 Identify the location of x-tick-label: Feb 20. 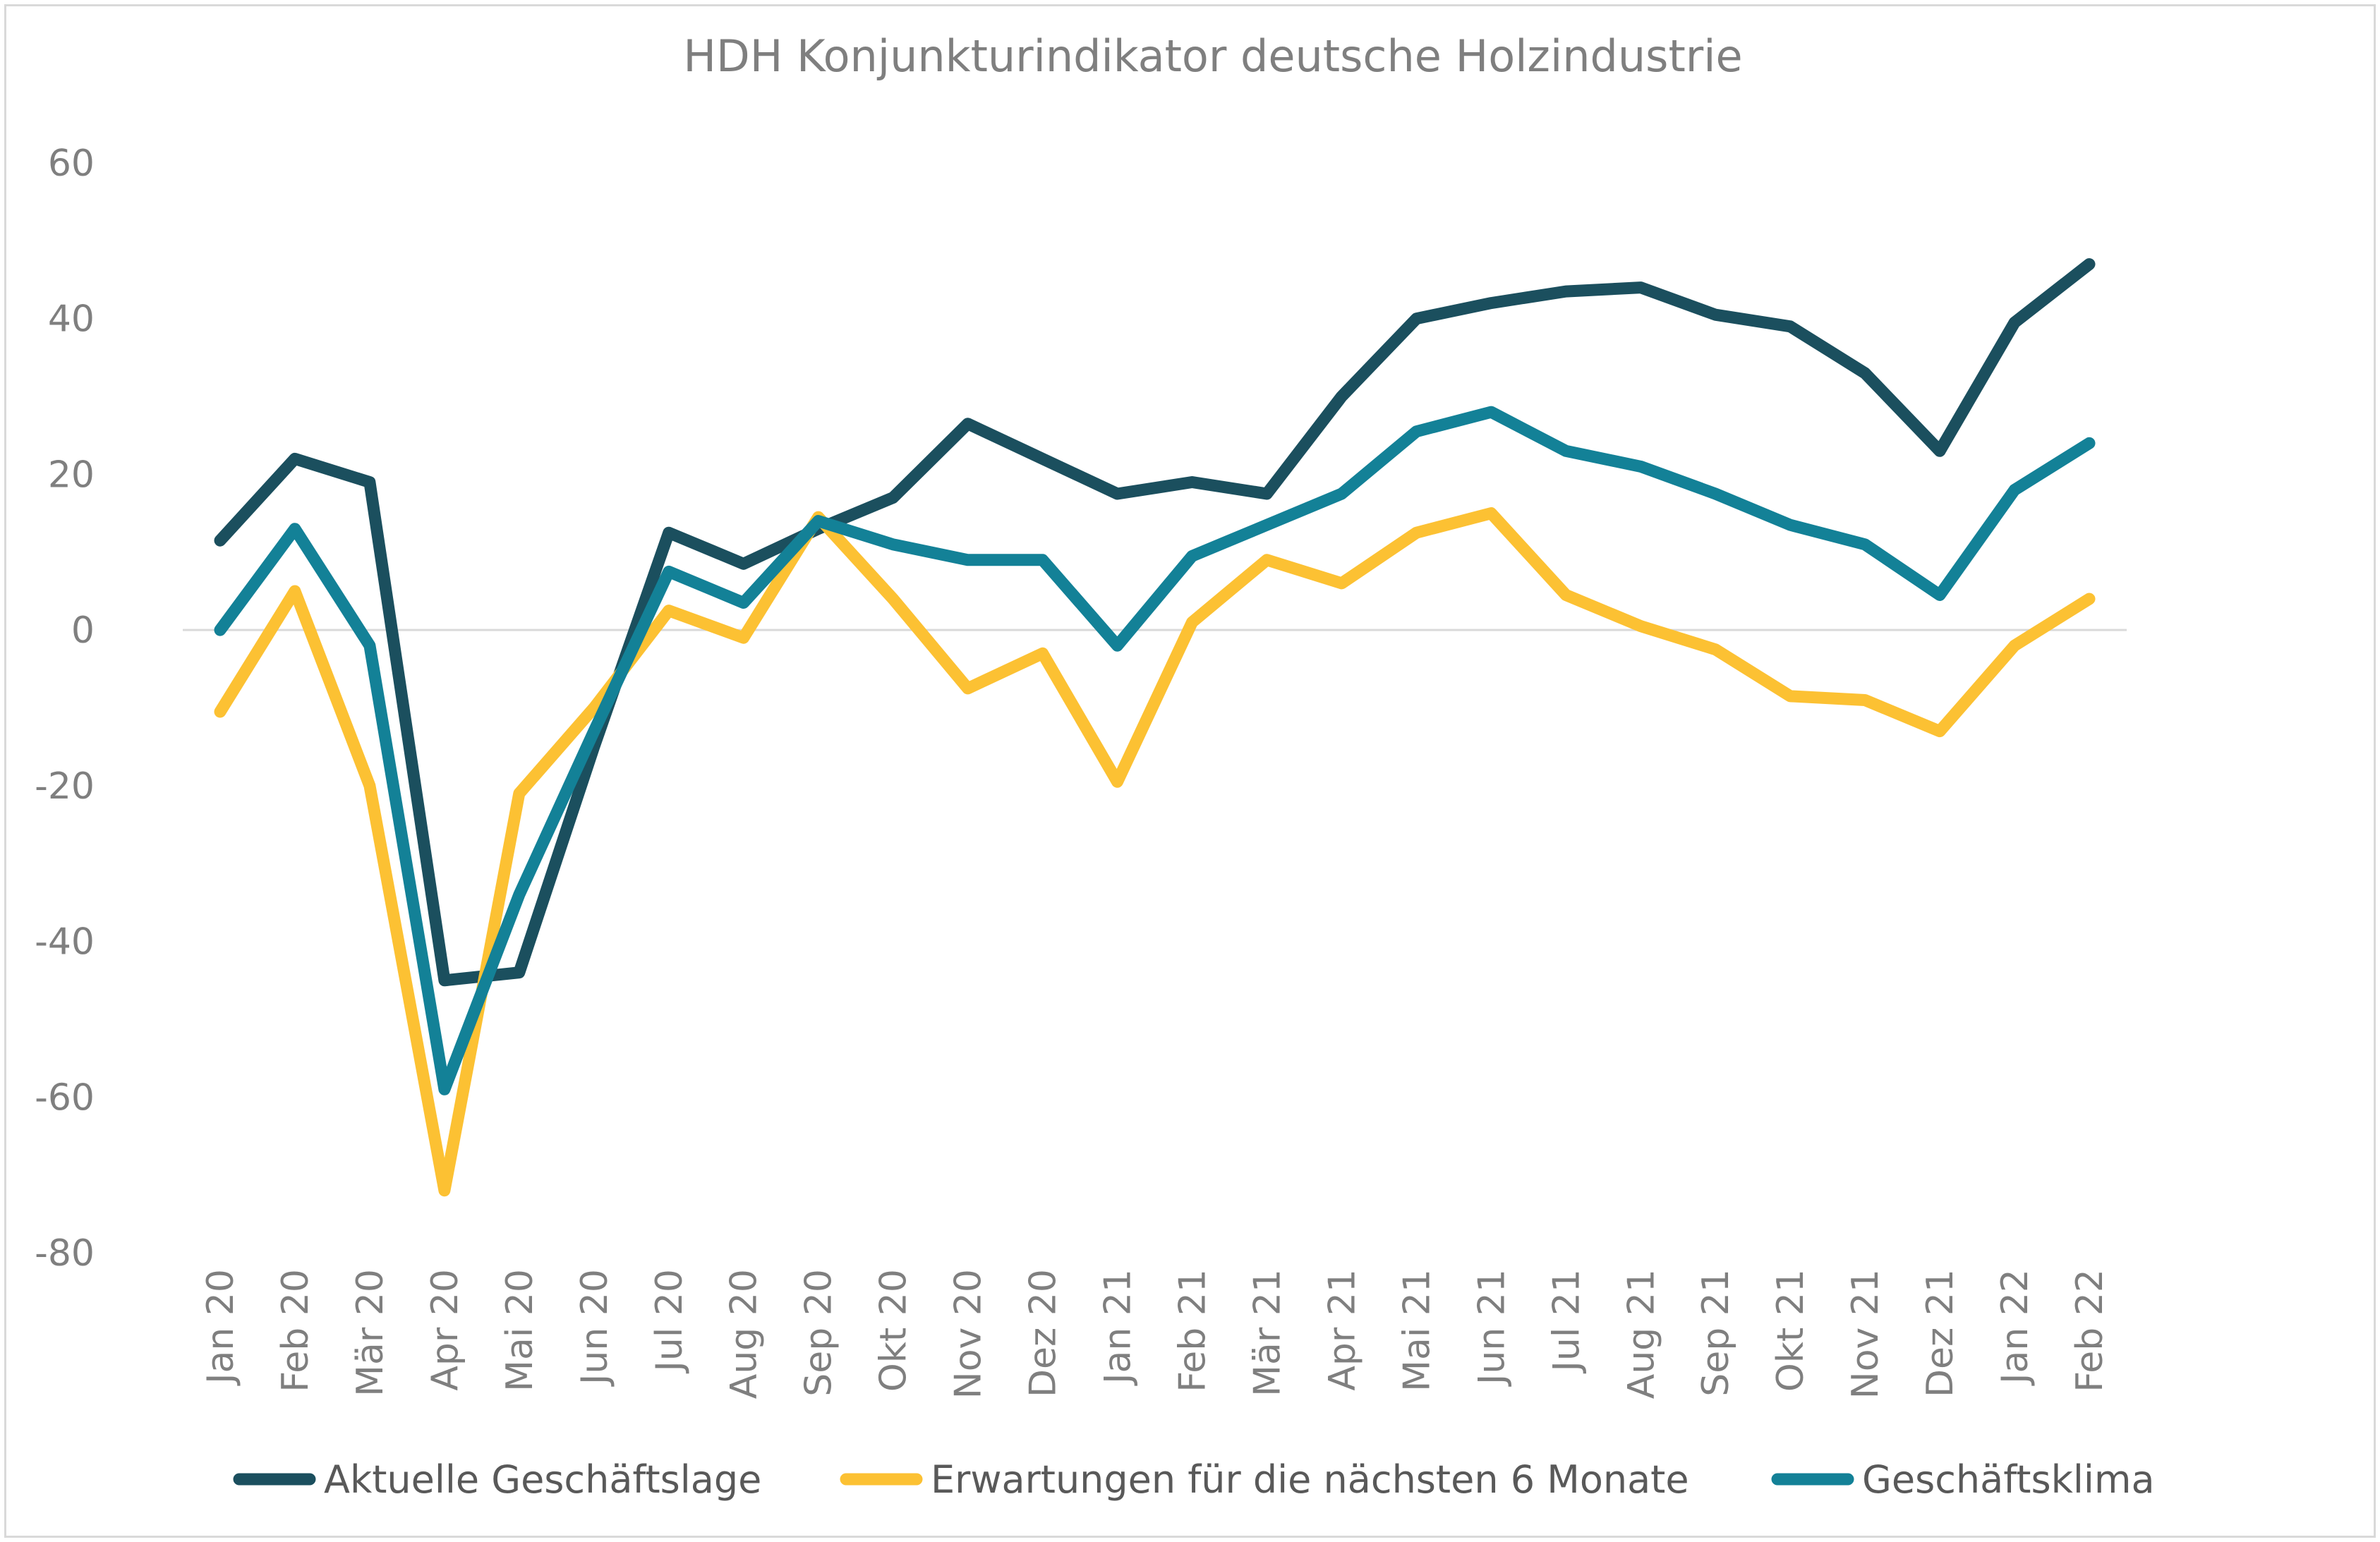
(296, 1330).